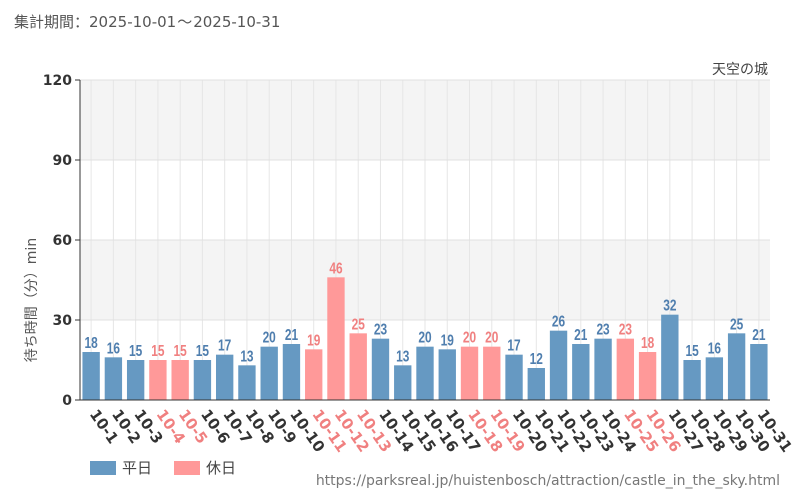 The height and width of the screenshot is (500, 800). What do you see at coordinates (92, 343) in the screenshot?
I see `data-label-10-1: 18` at bounding box center [92, 343].